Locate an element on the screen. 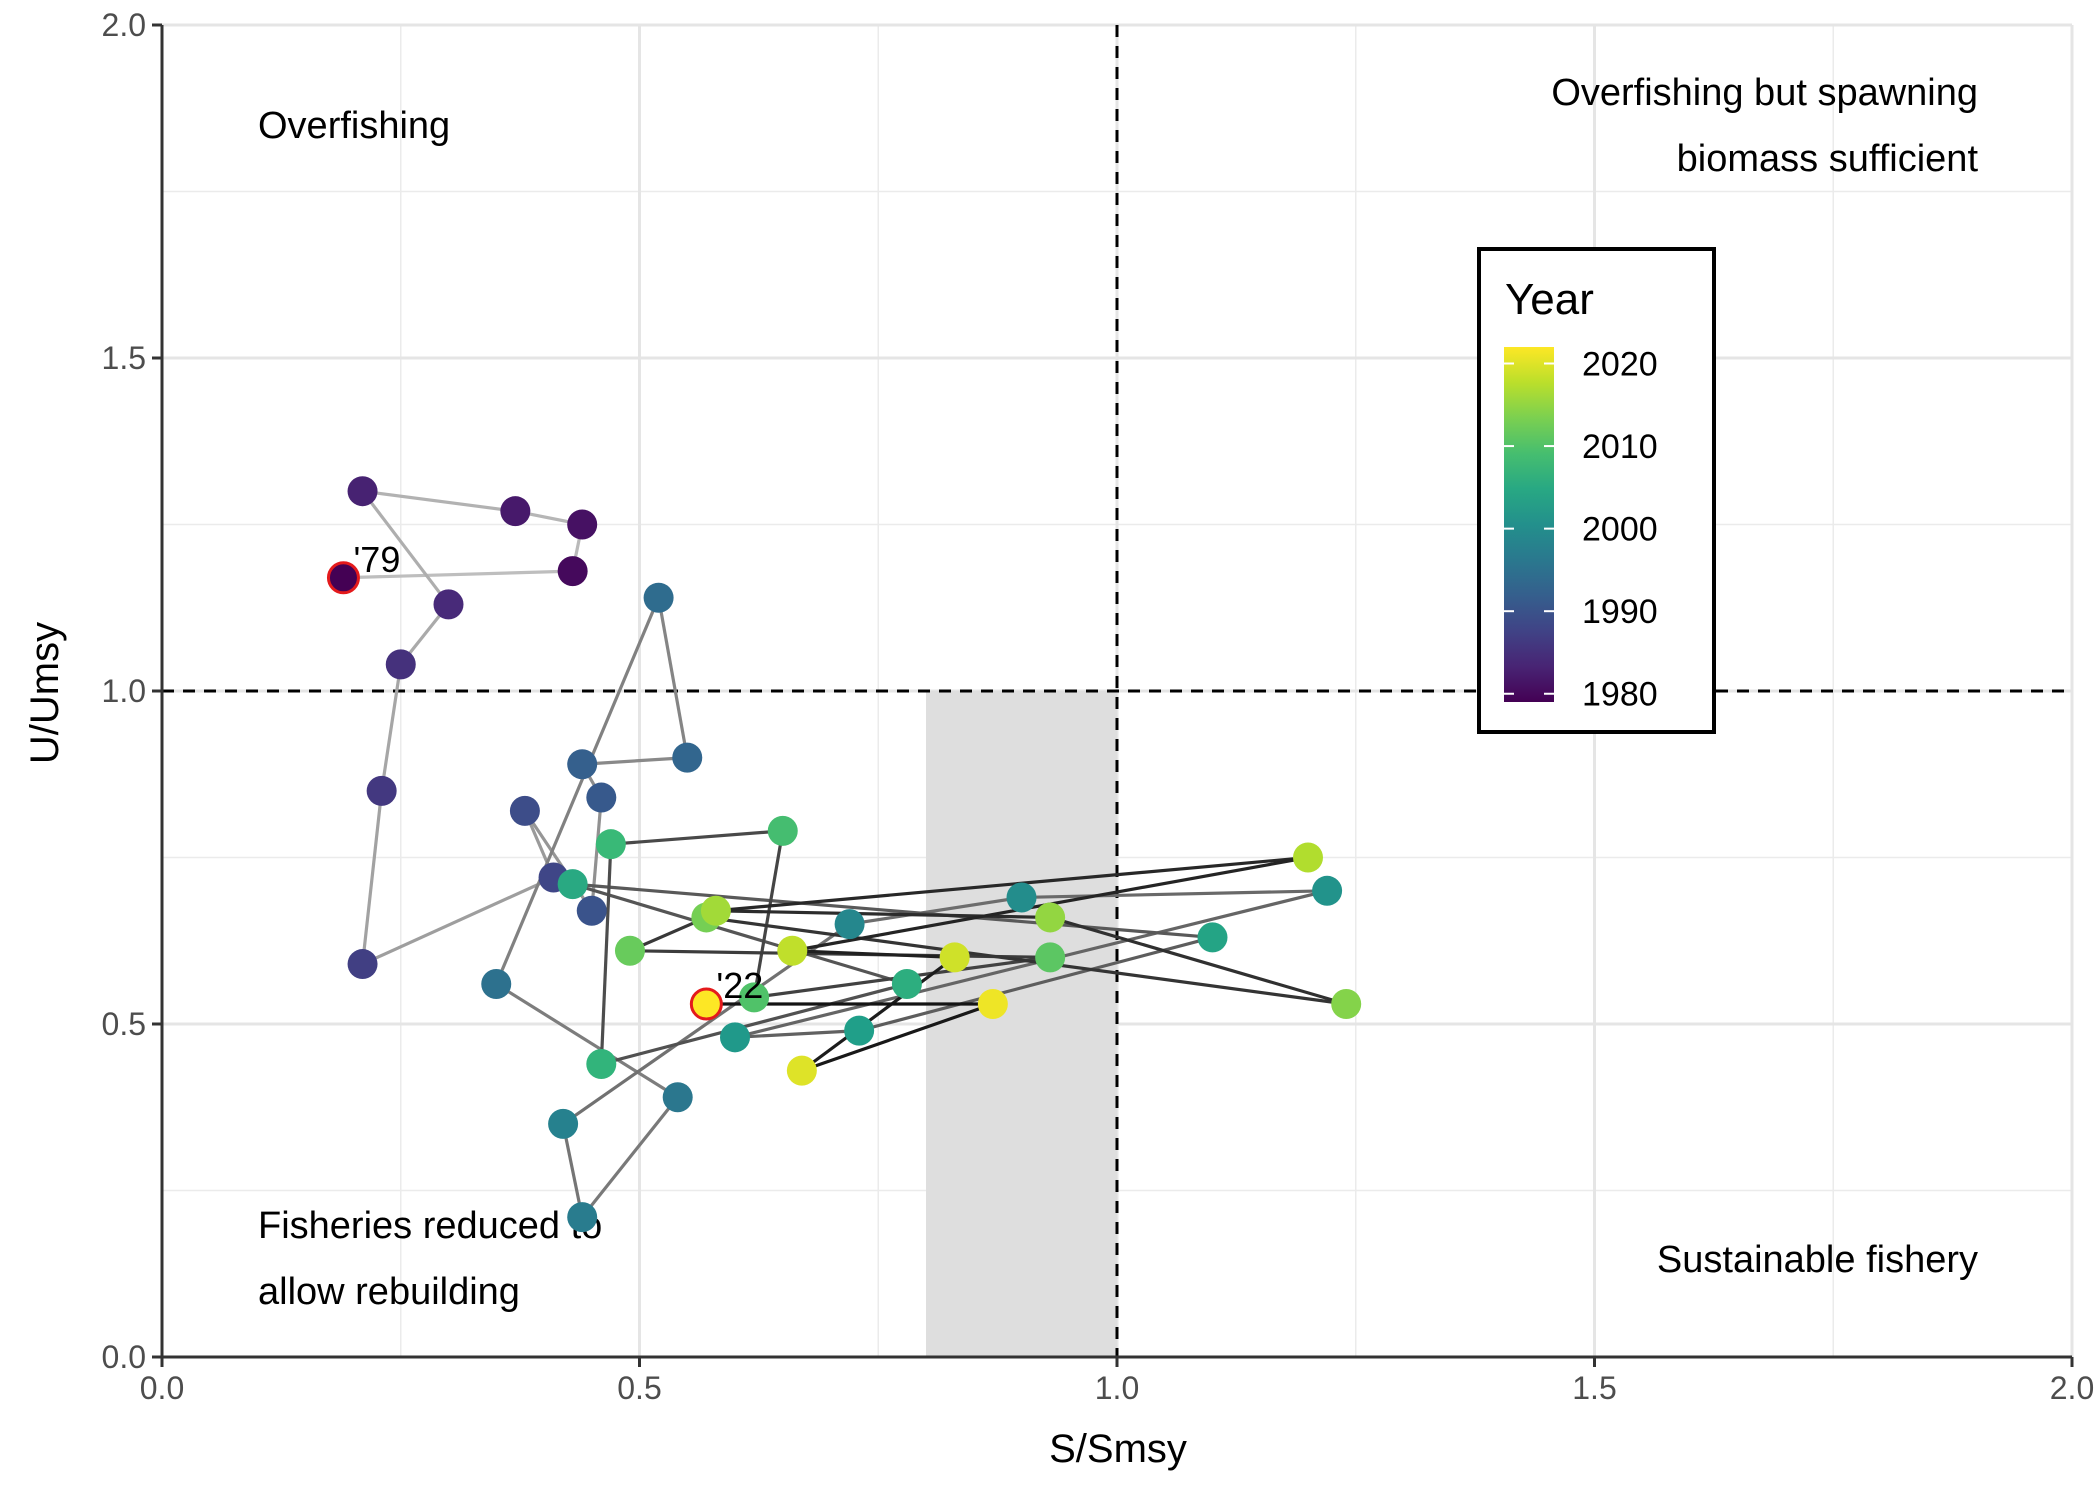  quadrant-label-bottom-right: Sustainable fishery is located at coordinates (1817, 1260).